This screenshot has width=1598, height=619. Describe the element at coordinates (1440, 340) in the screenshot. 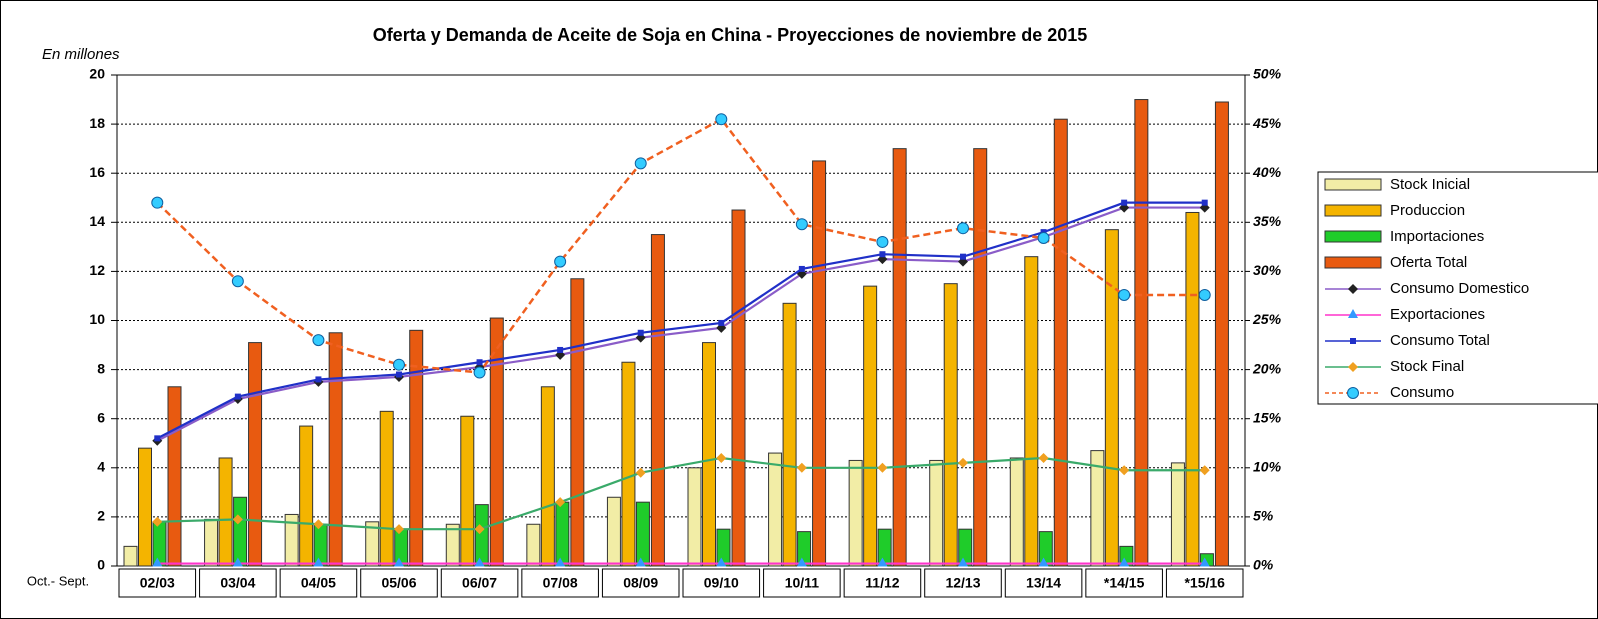

I see `legend-label: Consumo Total` at that location.